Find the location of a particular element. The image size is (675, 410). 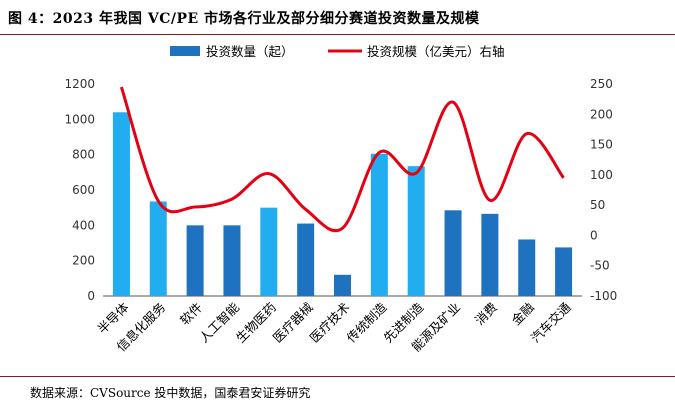

source-rule is located at coordinates (337, 376).